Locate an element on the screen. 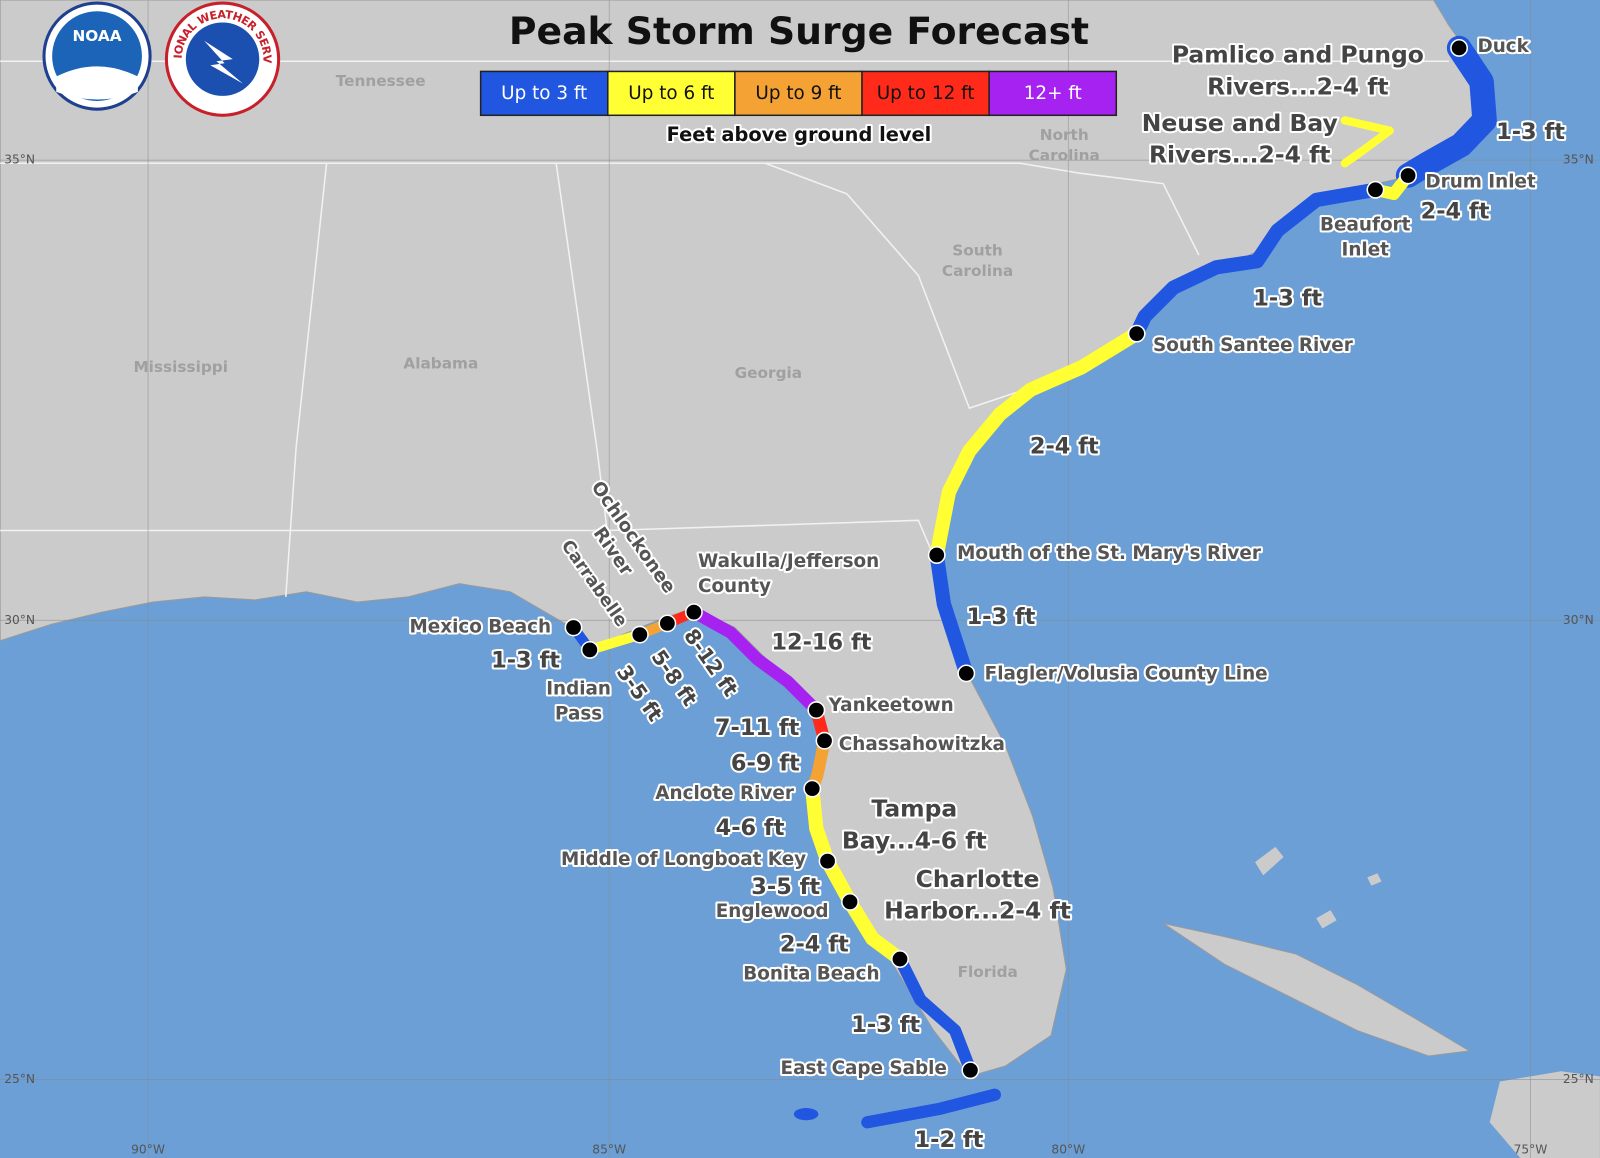 The height and width of the screenshot is (1158, 1600). state-label: Alabama is located at coordinates (440, 364).